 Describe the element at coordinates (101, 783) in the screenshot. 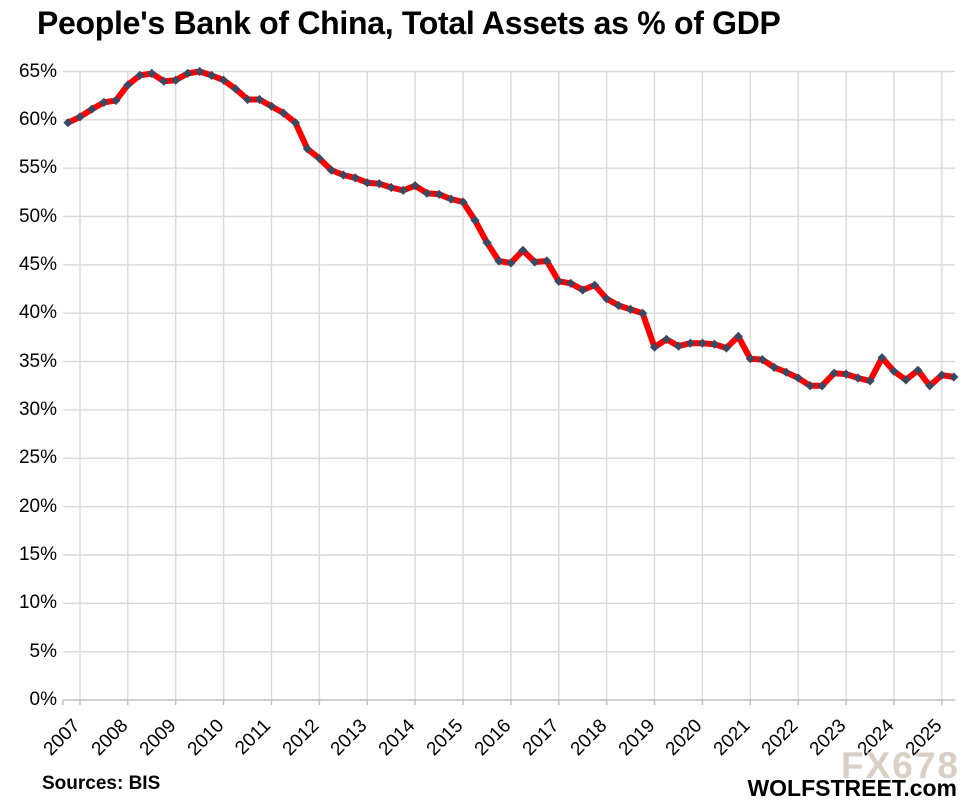

I see `source-note: Sources: BIS` at that location.